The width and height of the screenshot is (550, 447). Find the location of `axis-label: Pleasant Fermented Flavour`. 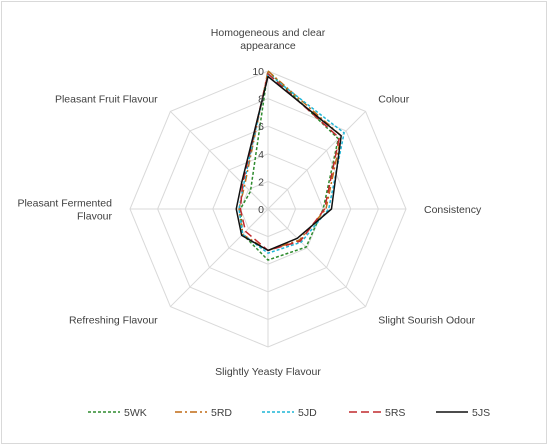

axis-label: Pleasant Fermented Flavour is located at coordinates (64, 210).